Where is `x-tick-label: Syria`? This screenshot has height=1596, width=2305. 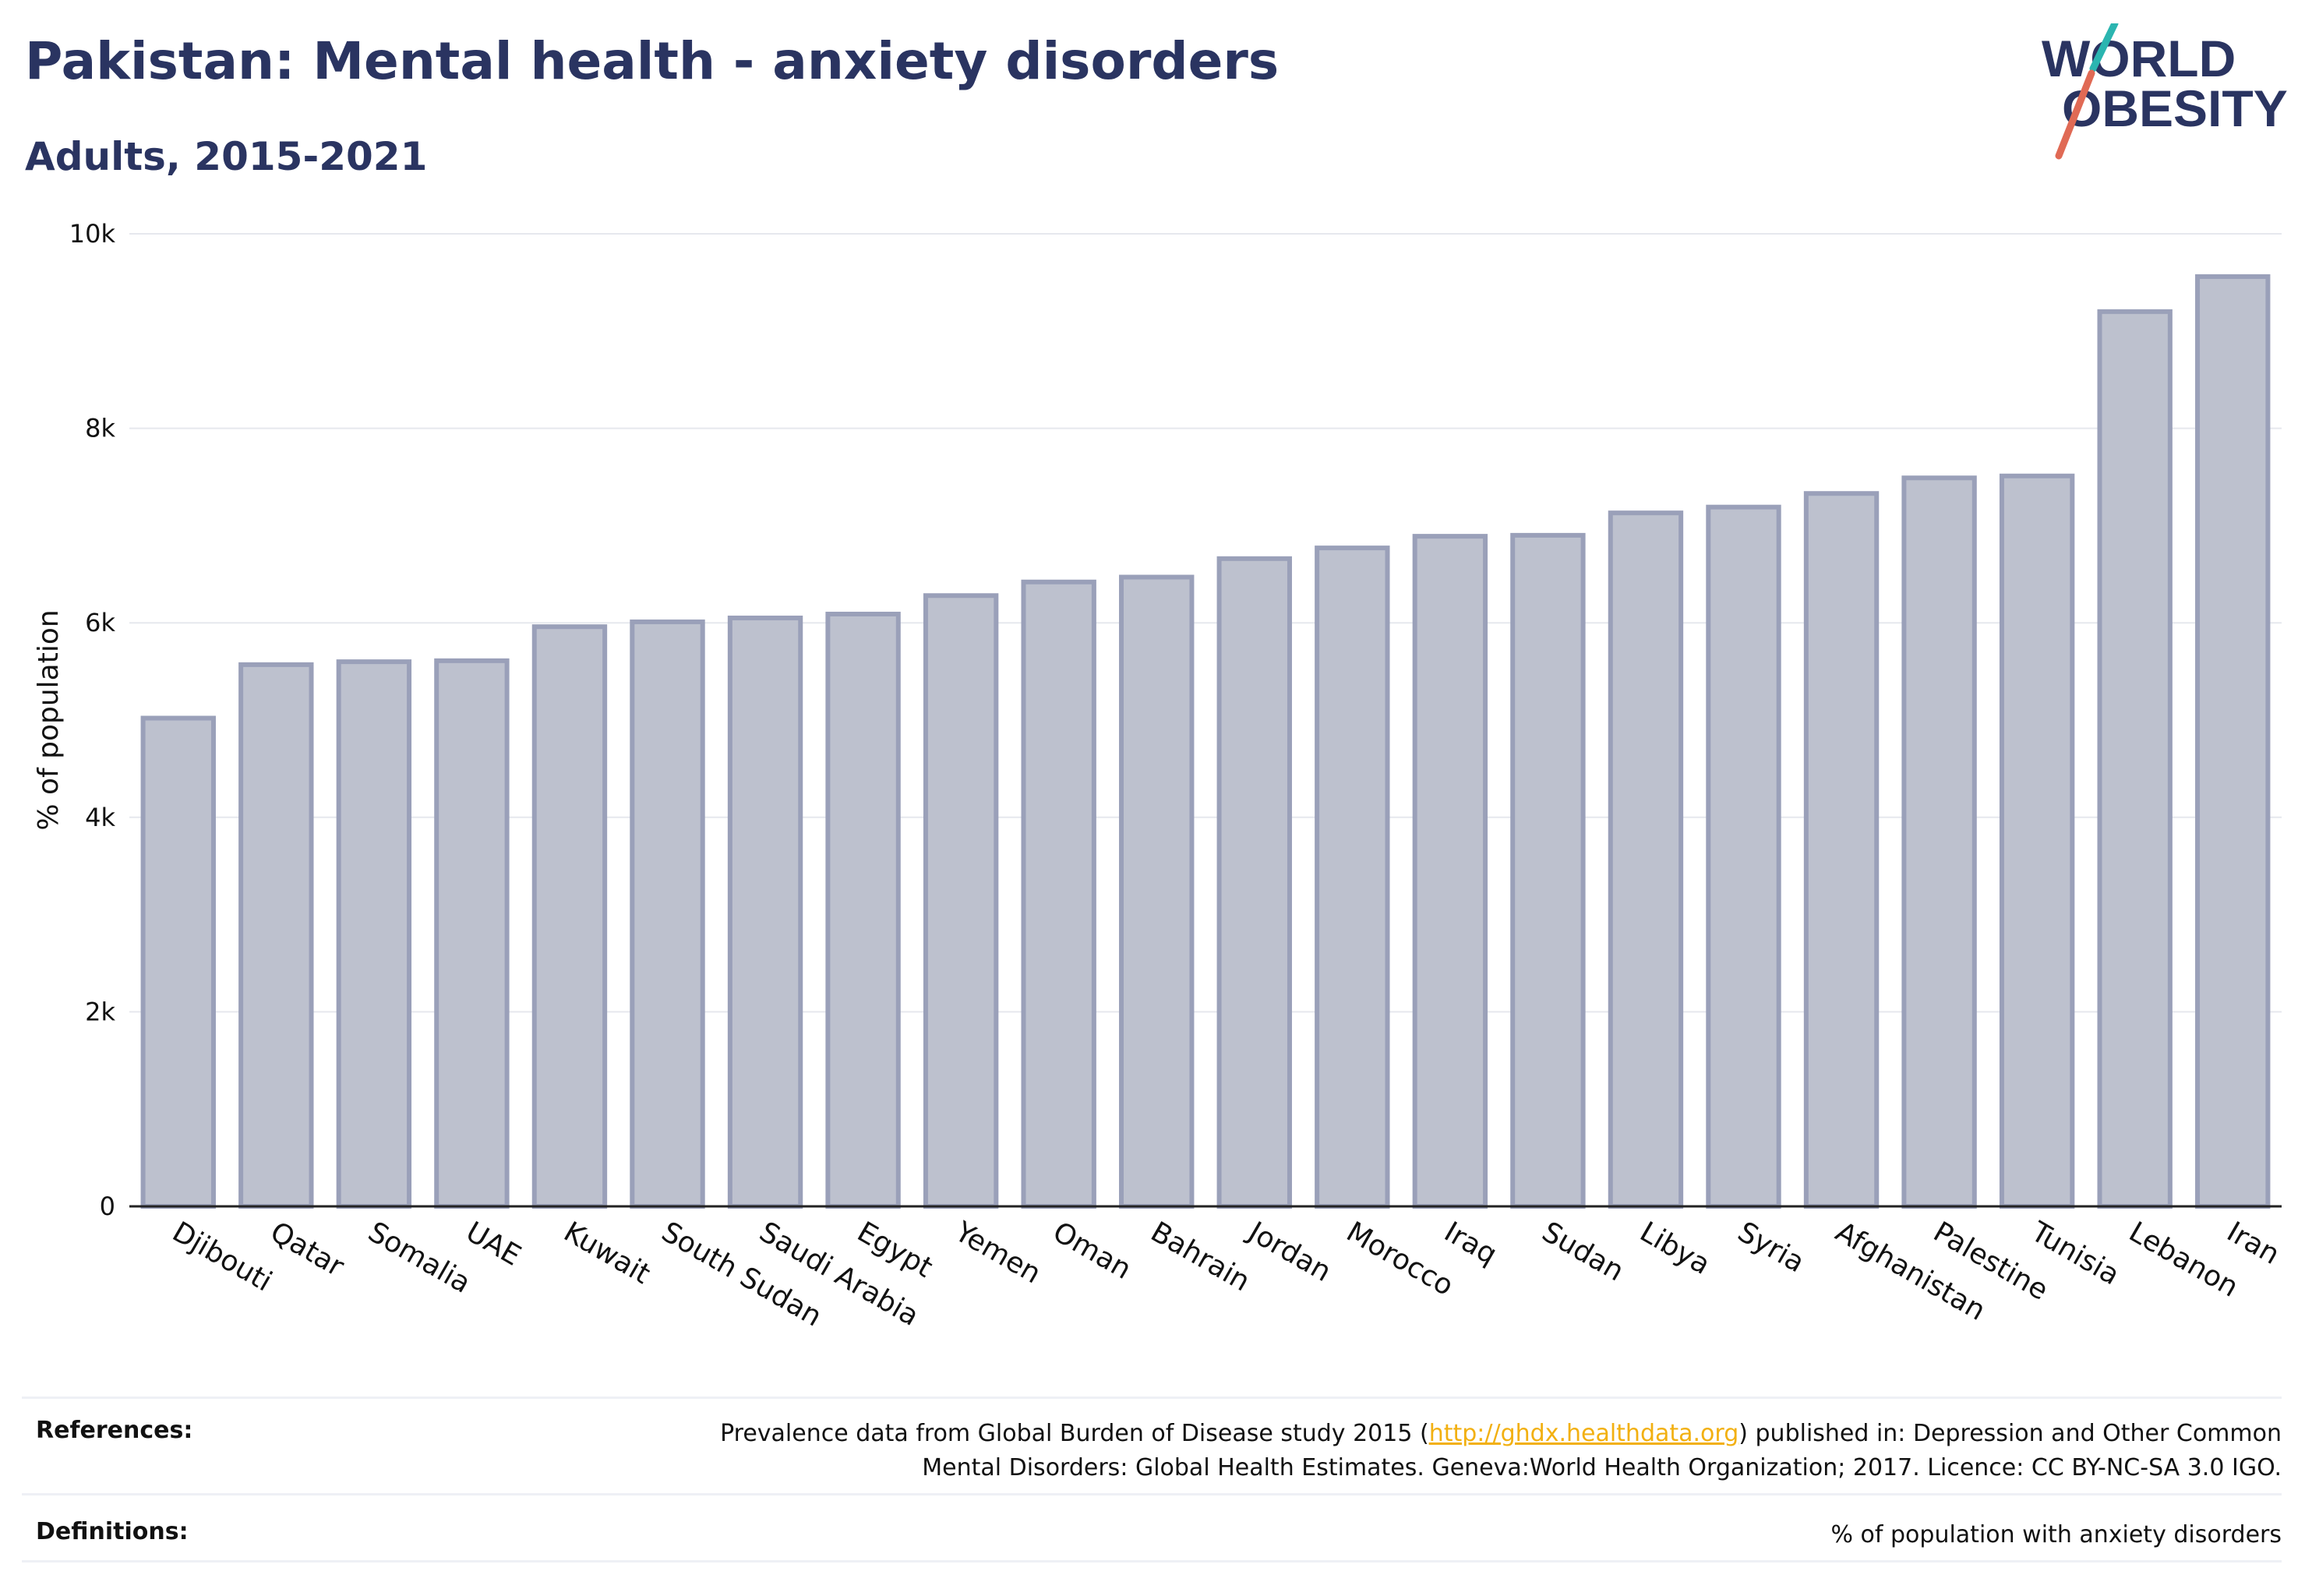 x-tick-label: Syria is located at coordinates (1770, 1247).